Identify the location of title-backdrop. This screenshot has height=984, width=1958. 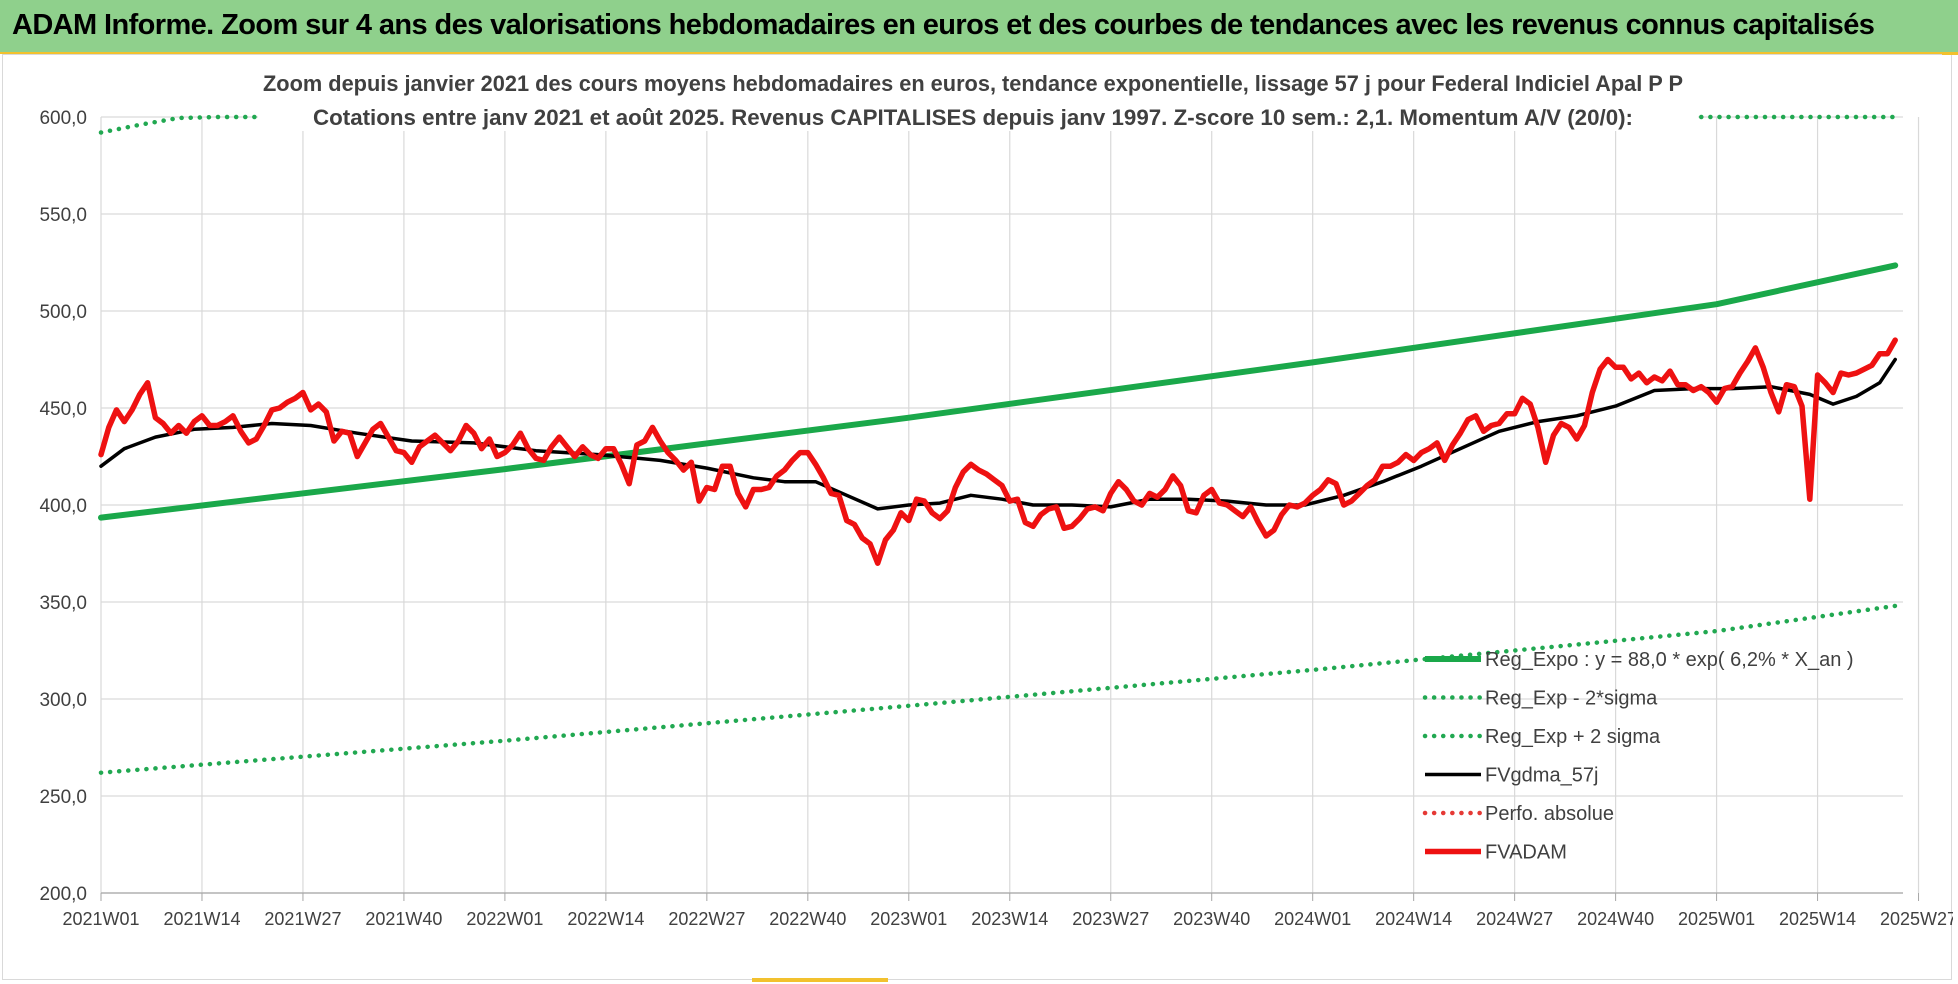
(978, 95).